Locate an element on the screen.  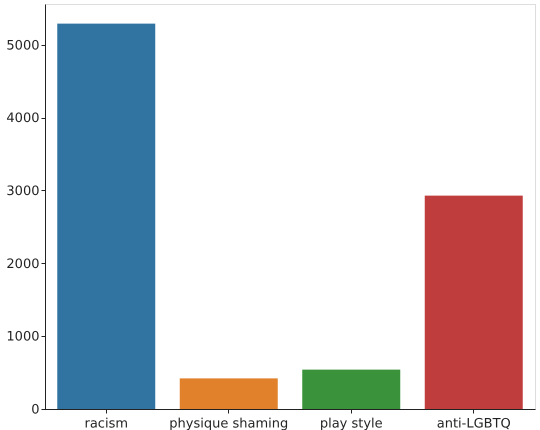
y-tick-label: 4000 is located at coordinates (23, 118).